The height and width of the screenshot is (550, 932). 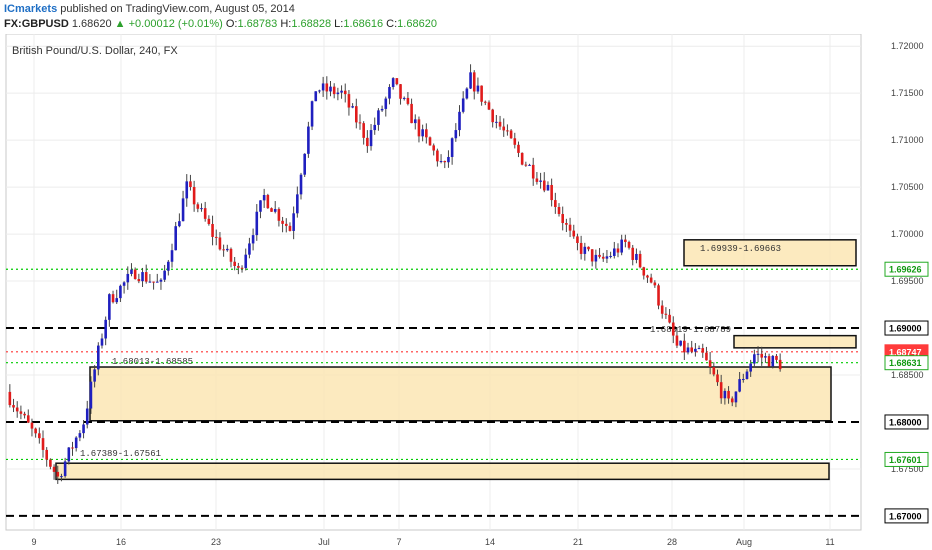 I want to click on y-tick-label: 1.68500, so click(x=907, y=375).